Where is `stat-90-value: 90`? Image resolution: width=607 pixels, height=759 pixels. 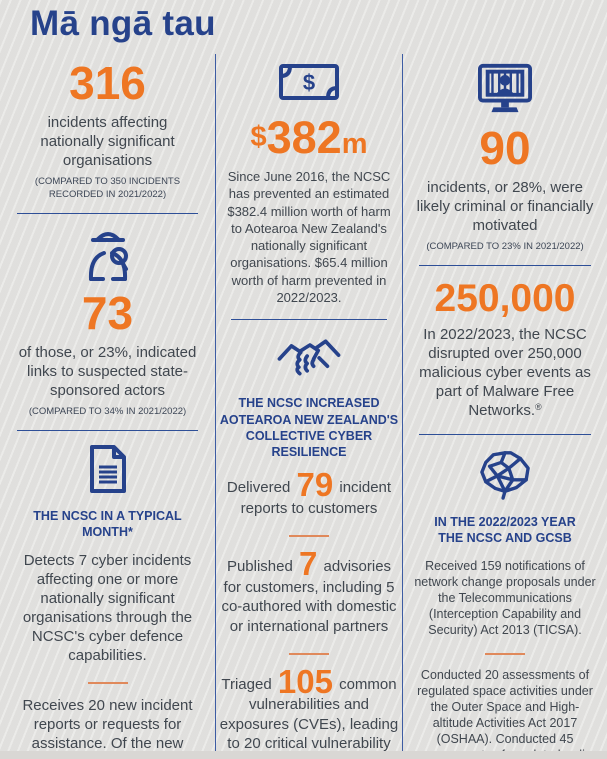
stat-90-value: 90 is located at coordinates (505, 148).